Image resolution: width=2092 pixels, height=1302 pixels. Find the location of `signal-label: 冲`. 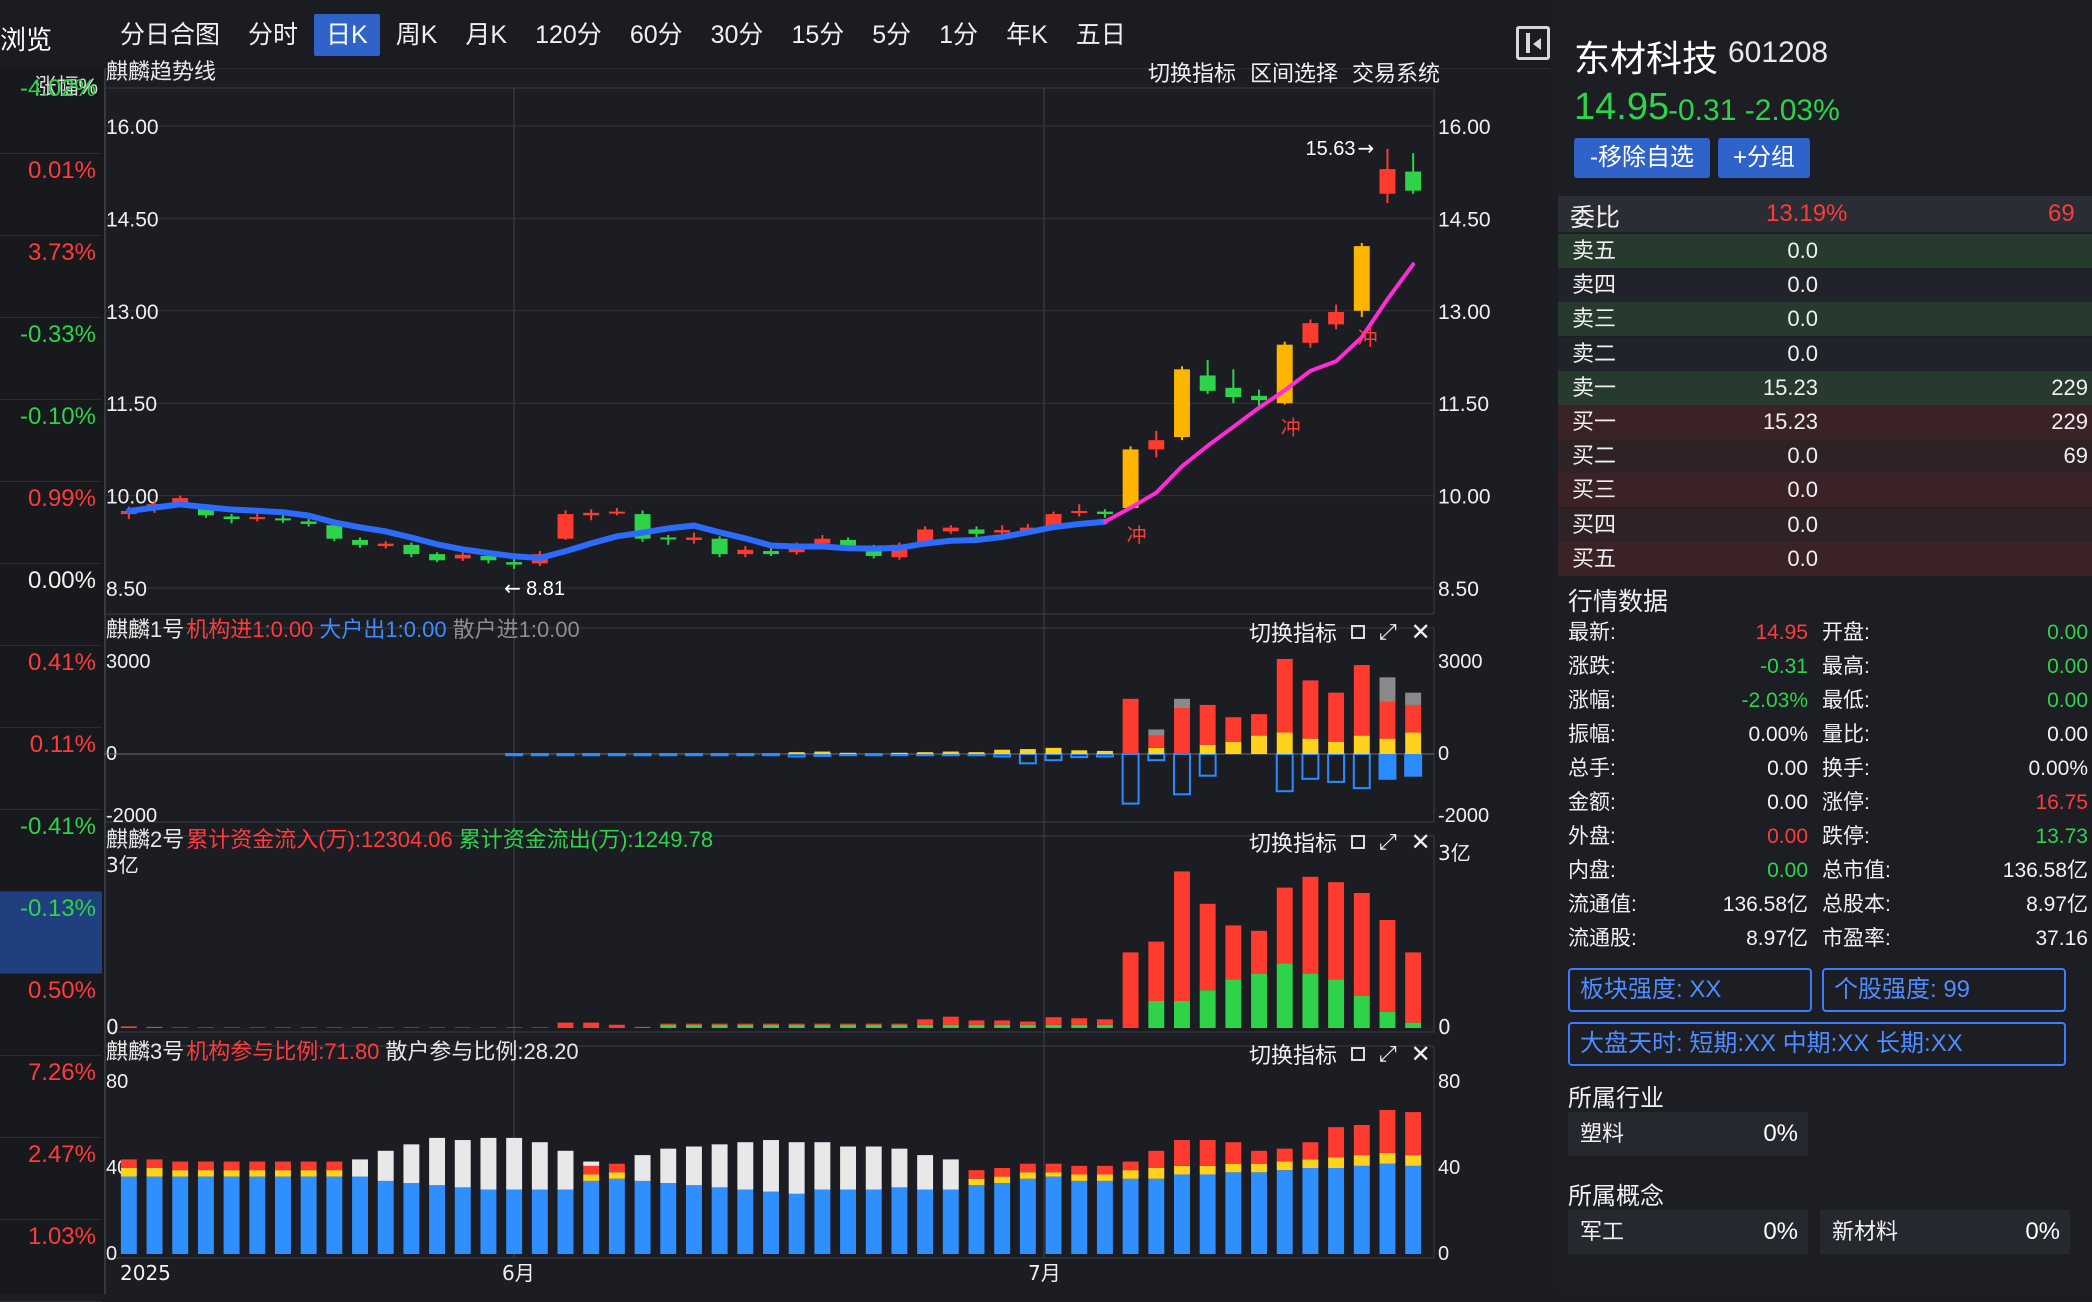

signal-label: 冲 is located at coordinates (1368, 338).